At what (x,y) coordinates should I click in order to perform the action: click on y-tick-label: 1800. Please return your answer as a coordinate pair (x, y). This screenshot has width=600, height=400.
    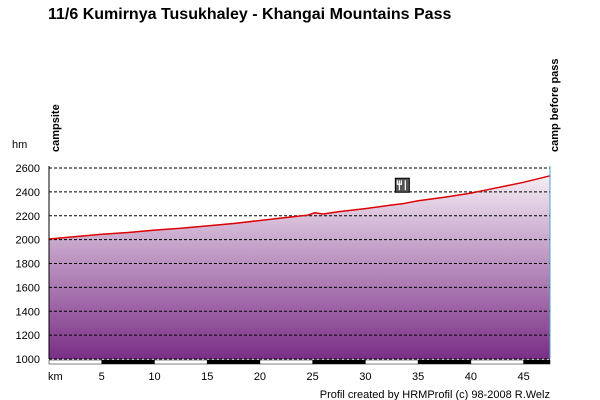
    Looking at the image, I should click on (28, 265).